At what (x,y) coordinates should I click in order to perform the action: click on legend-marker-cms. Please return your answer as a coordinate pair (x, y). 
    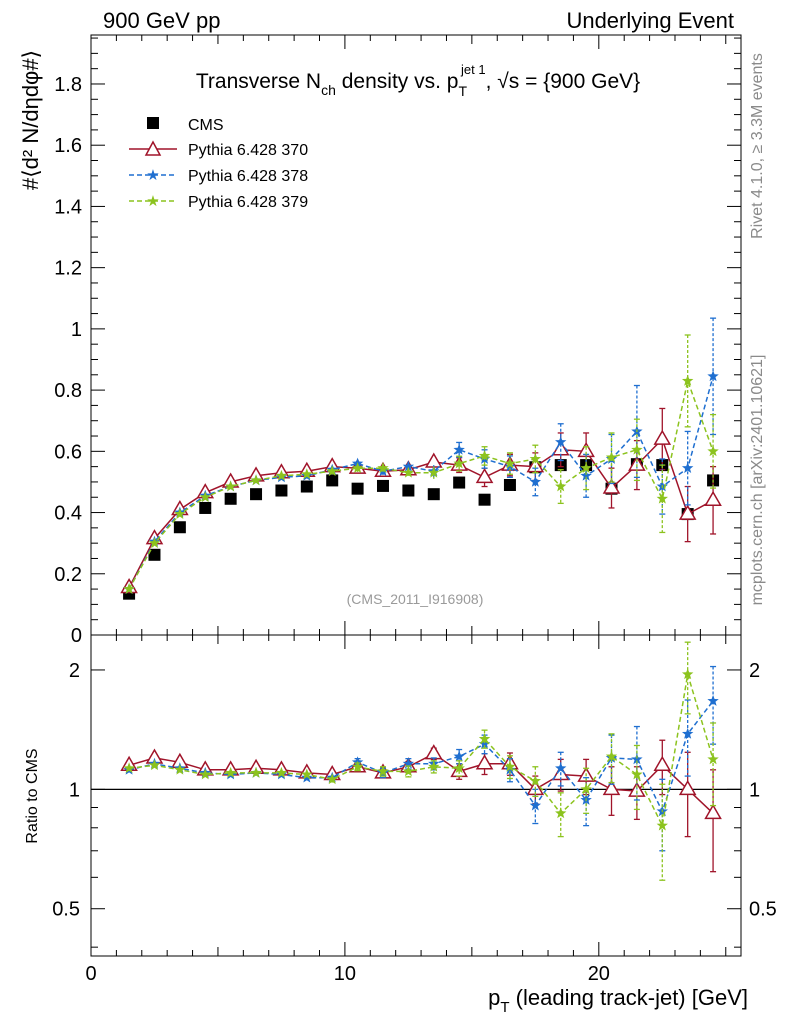
    Looking at the image, I should click on (153, 123).